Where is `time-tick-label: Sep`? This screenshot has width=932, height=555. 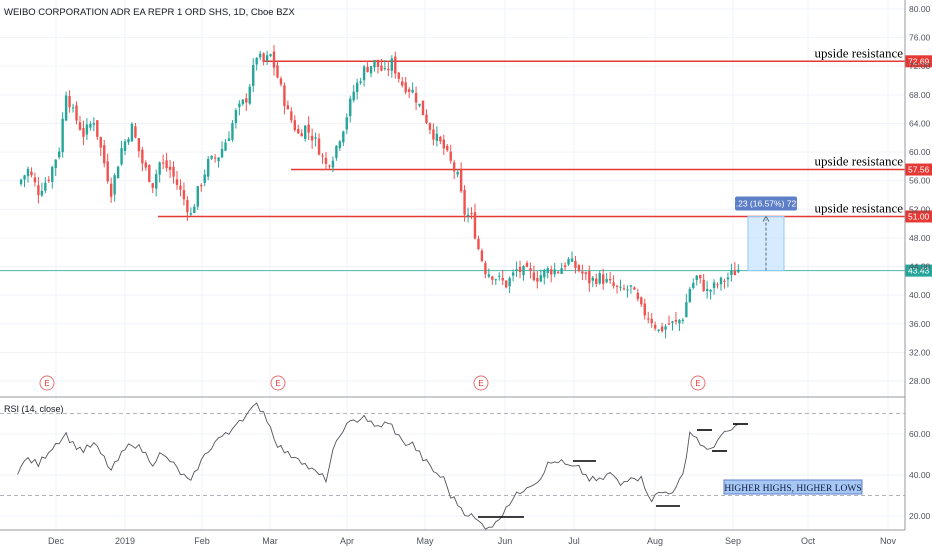
time-tick-label: Sep is located at coordinates (733, 541).